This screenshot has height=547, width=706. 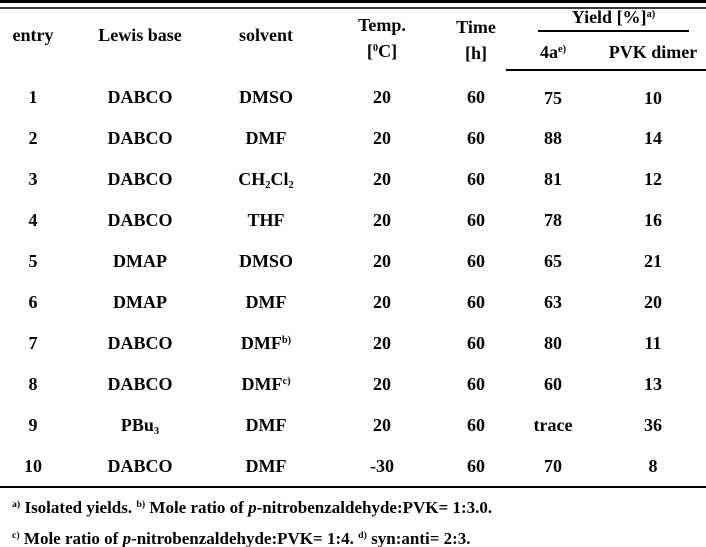 What do you see at coordinates (553, 138) in the screenshot?
I see `yield-4a-cell: 88` at bounding box center [553, 138].